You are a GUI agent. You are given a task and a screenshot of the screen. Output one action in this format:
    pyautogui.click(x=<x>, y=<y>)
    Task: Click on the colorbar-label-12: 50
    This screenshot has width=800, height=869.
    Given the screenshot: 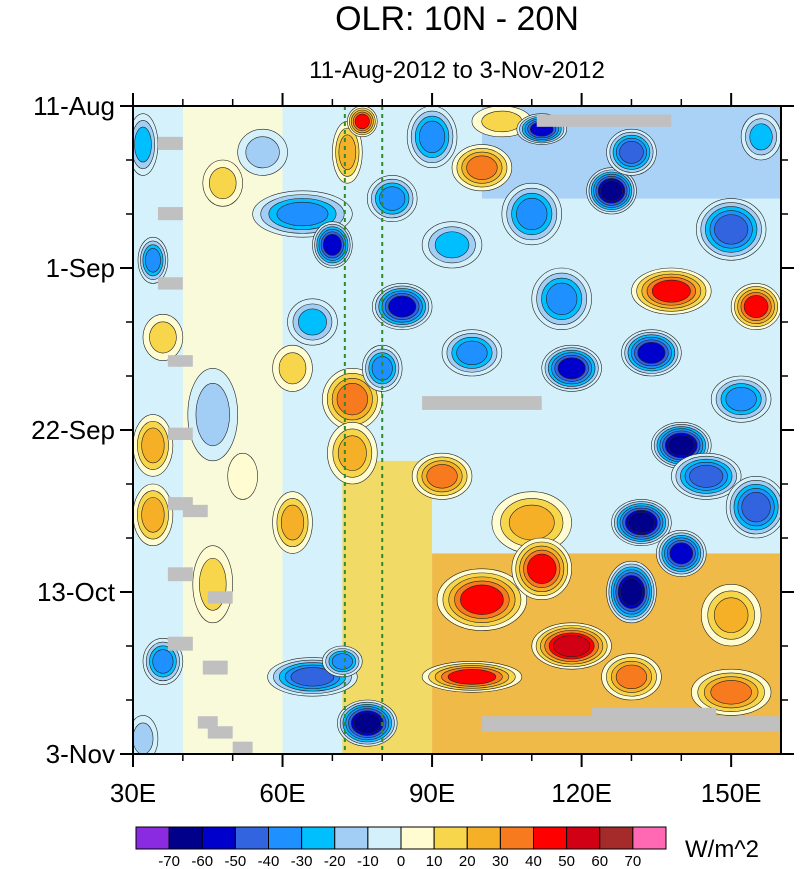 What is the action you would take?
    pyautogui.click(x=566, y=861)
    